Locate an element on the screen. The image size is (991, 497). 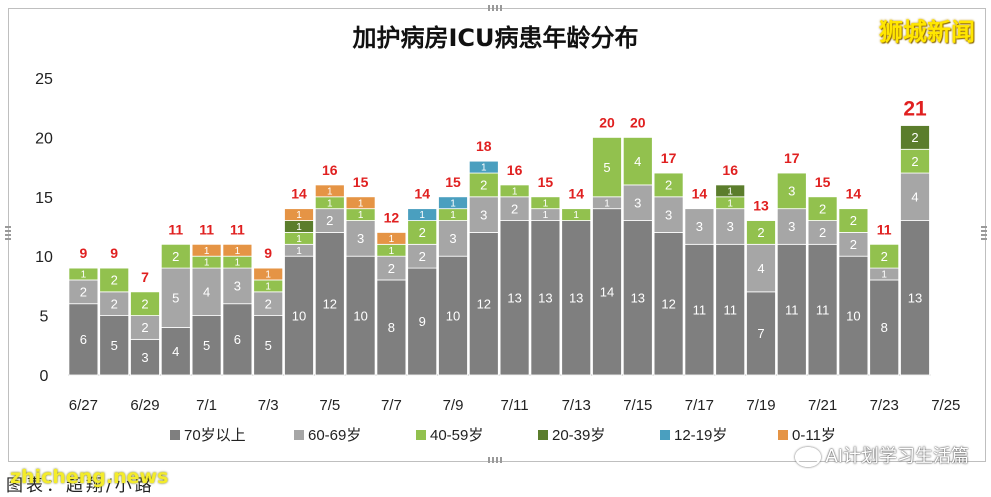
segment-value-label: 6 is located at coordinates (237, 339).